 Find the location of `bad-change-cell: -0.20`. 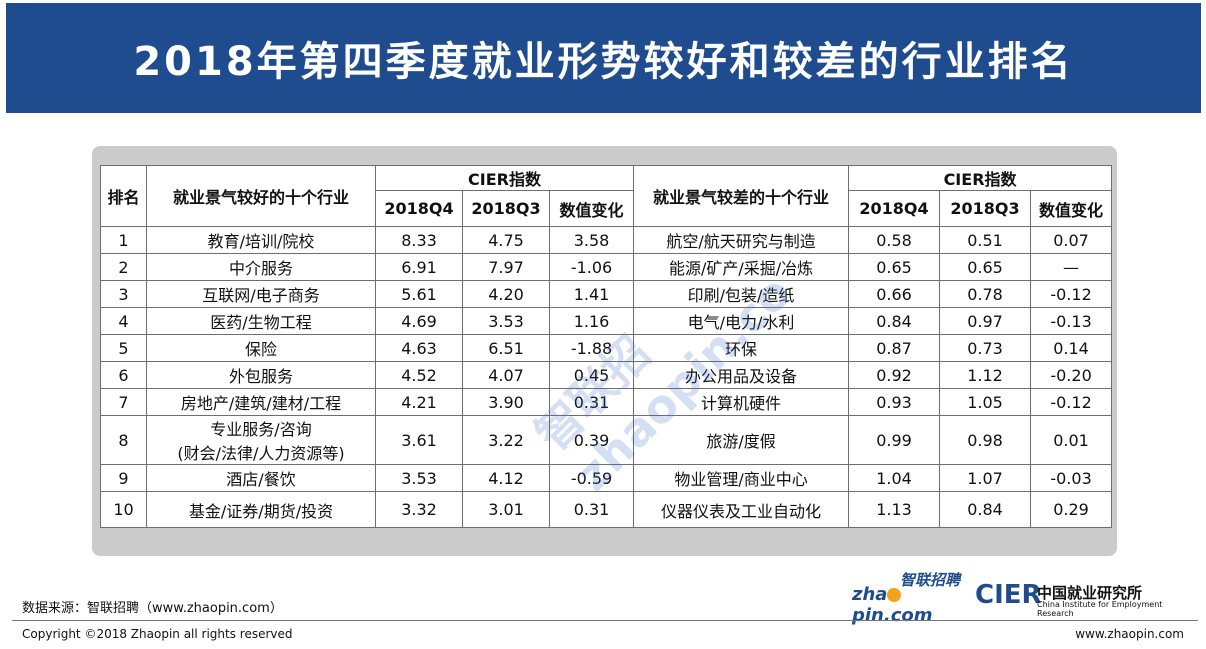

bad-change-cell: -0.20 is located at coordinates (1071, 375).